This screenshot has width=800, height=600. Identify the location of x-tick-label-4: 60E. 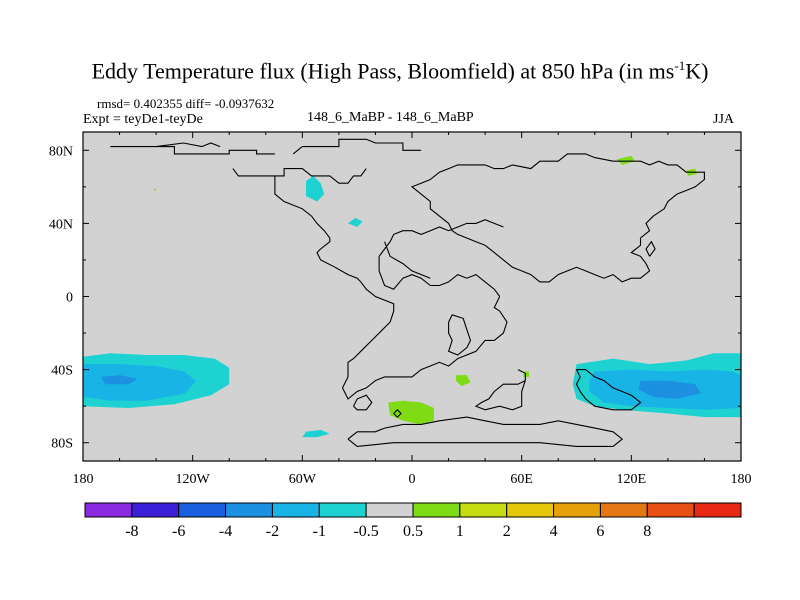
(521, 479).